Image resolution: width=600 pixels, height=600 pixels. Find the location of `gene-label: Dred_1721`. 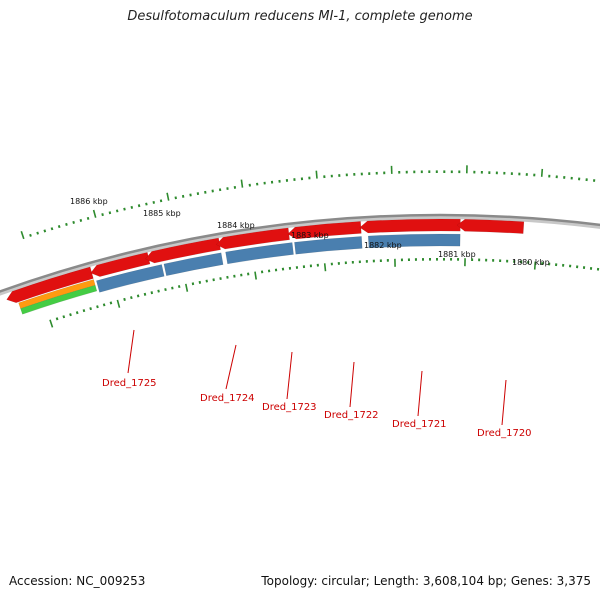

gene-label: Dred_1721 is located at coordinates (419, 424).